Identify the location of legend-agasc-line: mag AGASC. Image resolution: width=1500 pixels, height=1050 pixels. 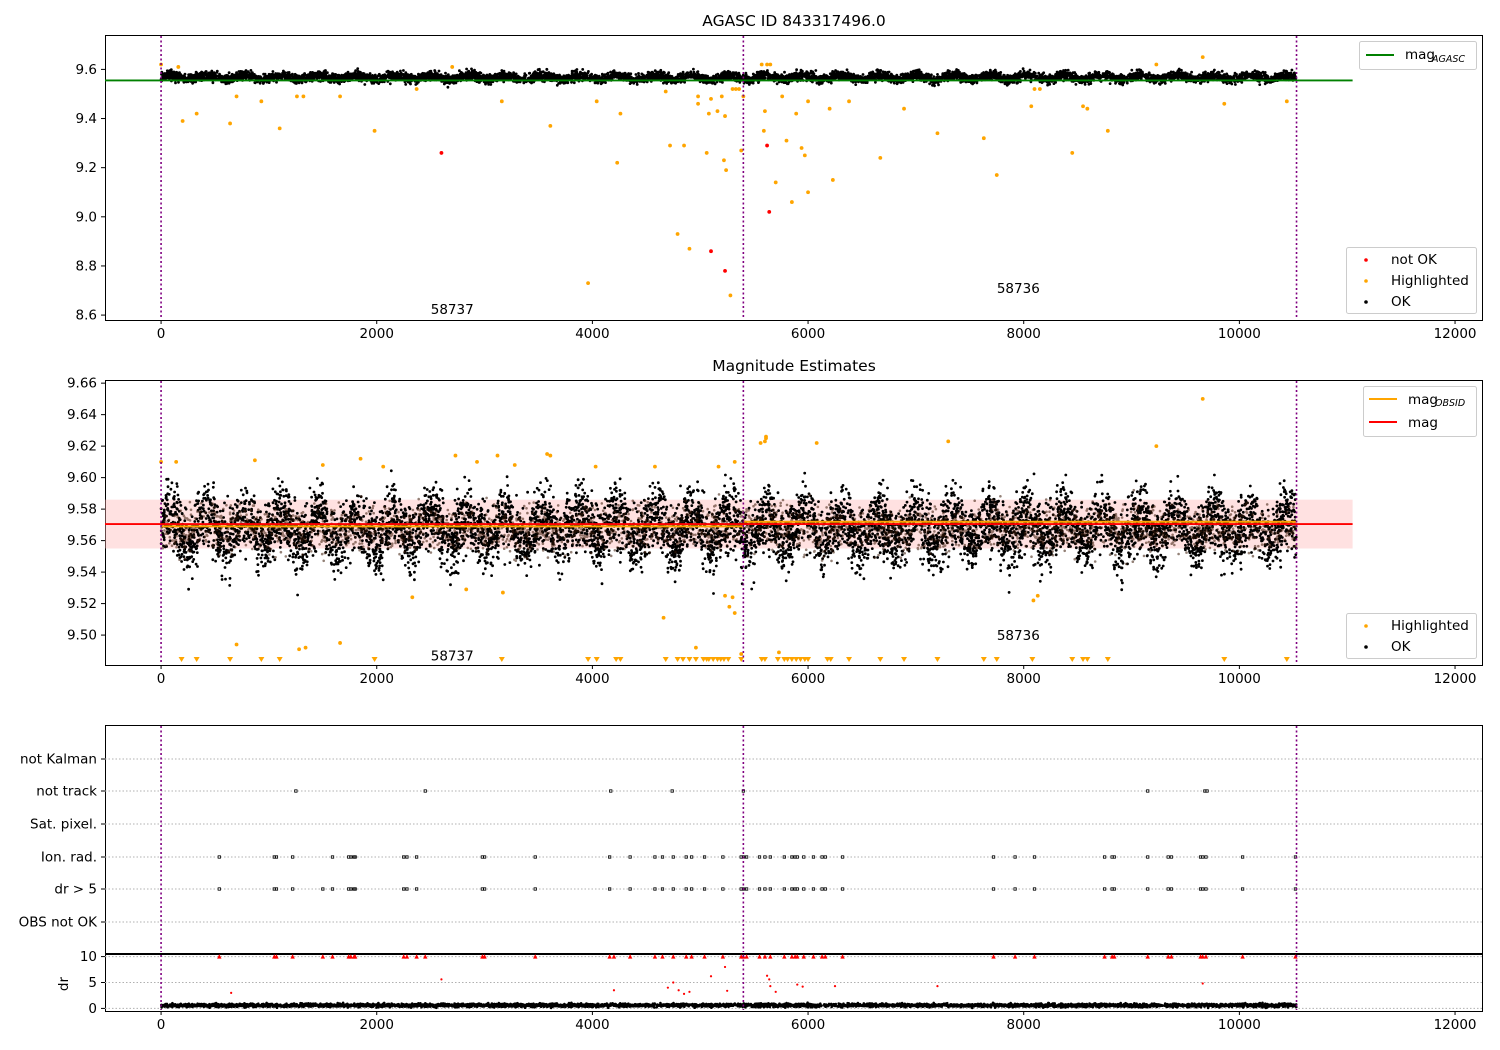
(1418, 55).